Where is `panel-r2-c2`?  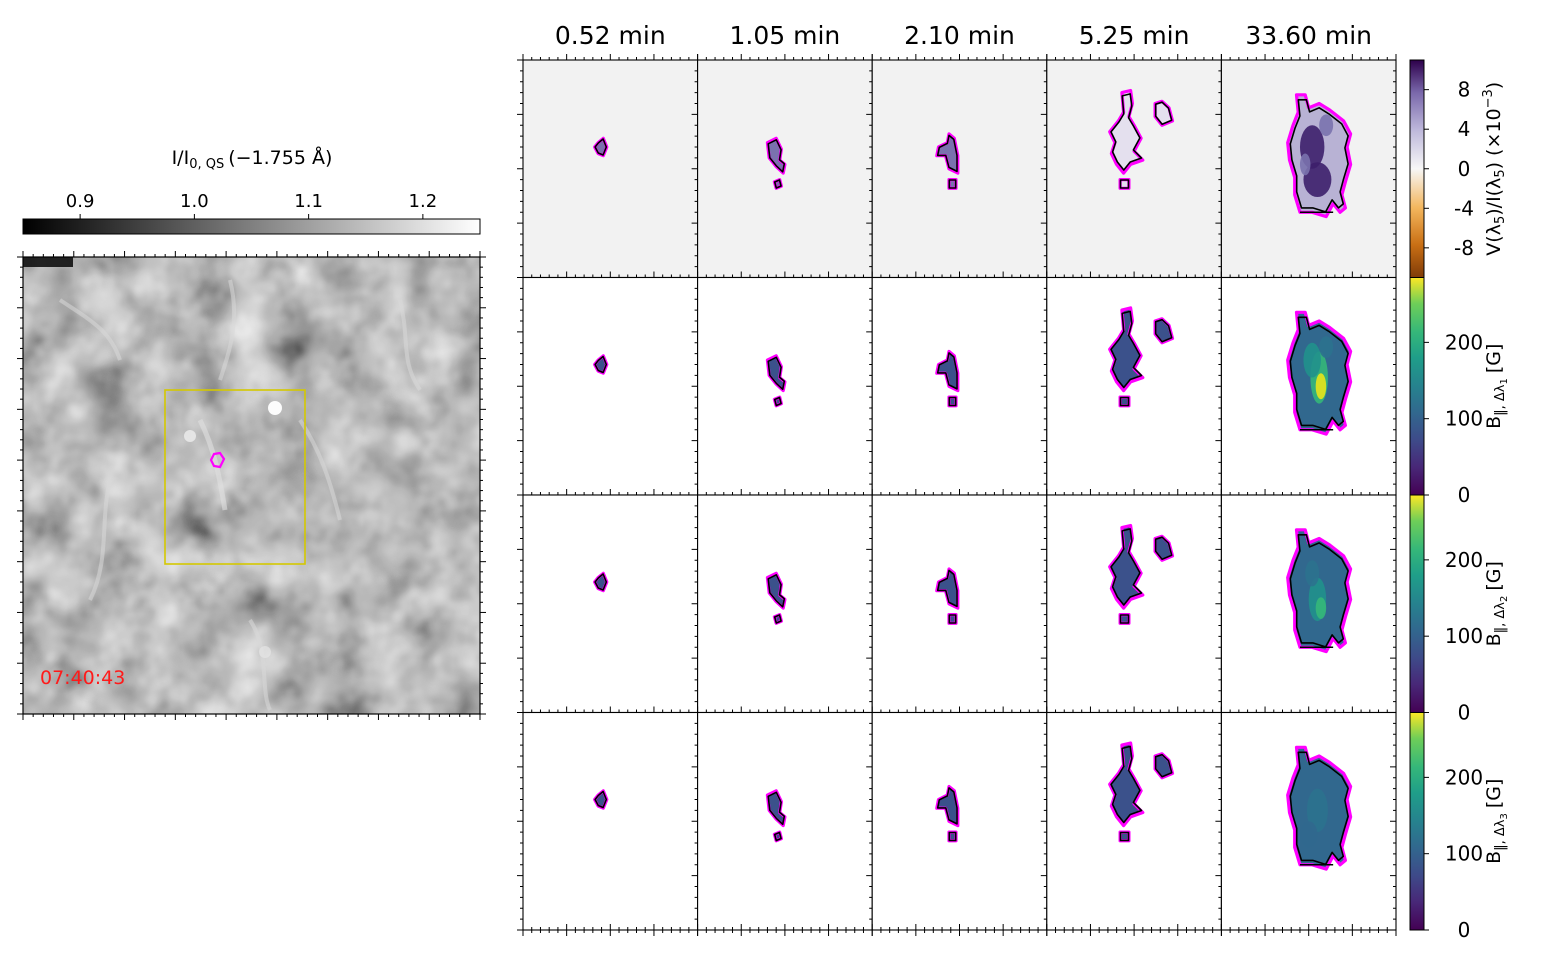
panel-r2-c2 is located at coordinates (785, 386).